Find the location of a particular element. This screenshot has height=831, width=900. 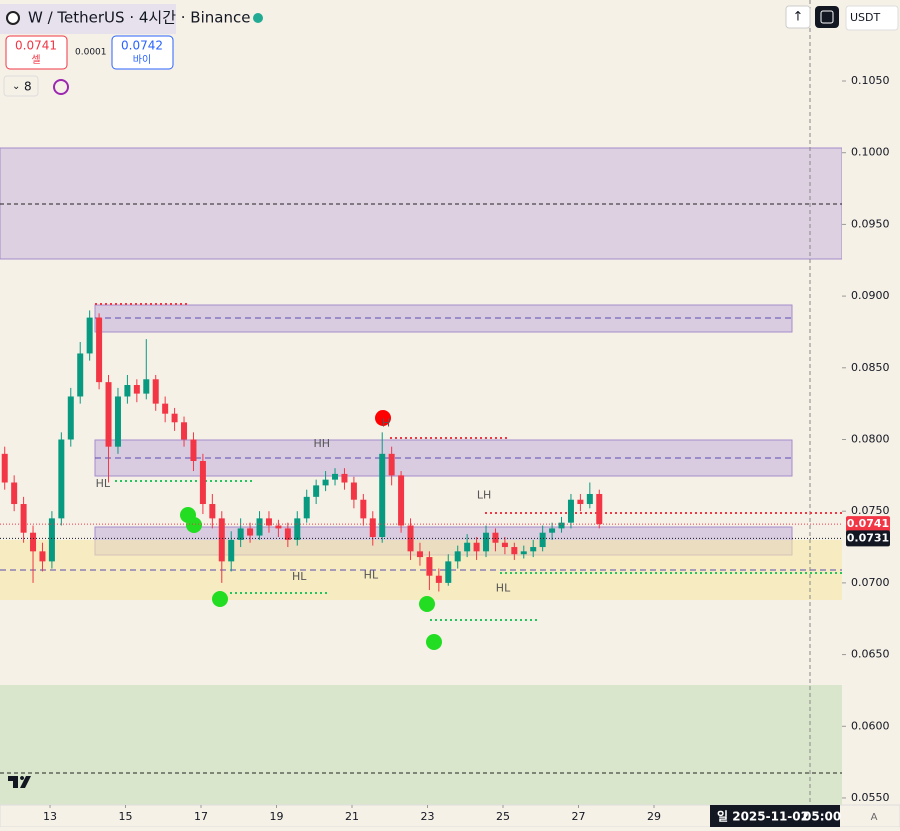

time-cursor-box is located at coordinates (775, 816).